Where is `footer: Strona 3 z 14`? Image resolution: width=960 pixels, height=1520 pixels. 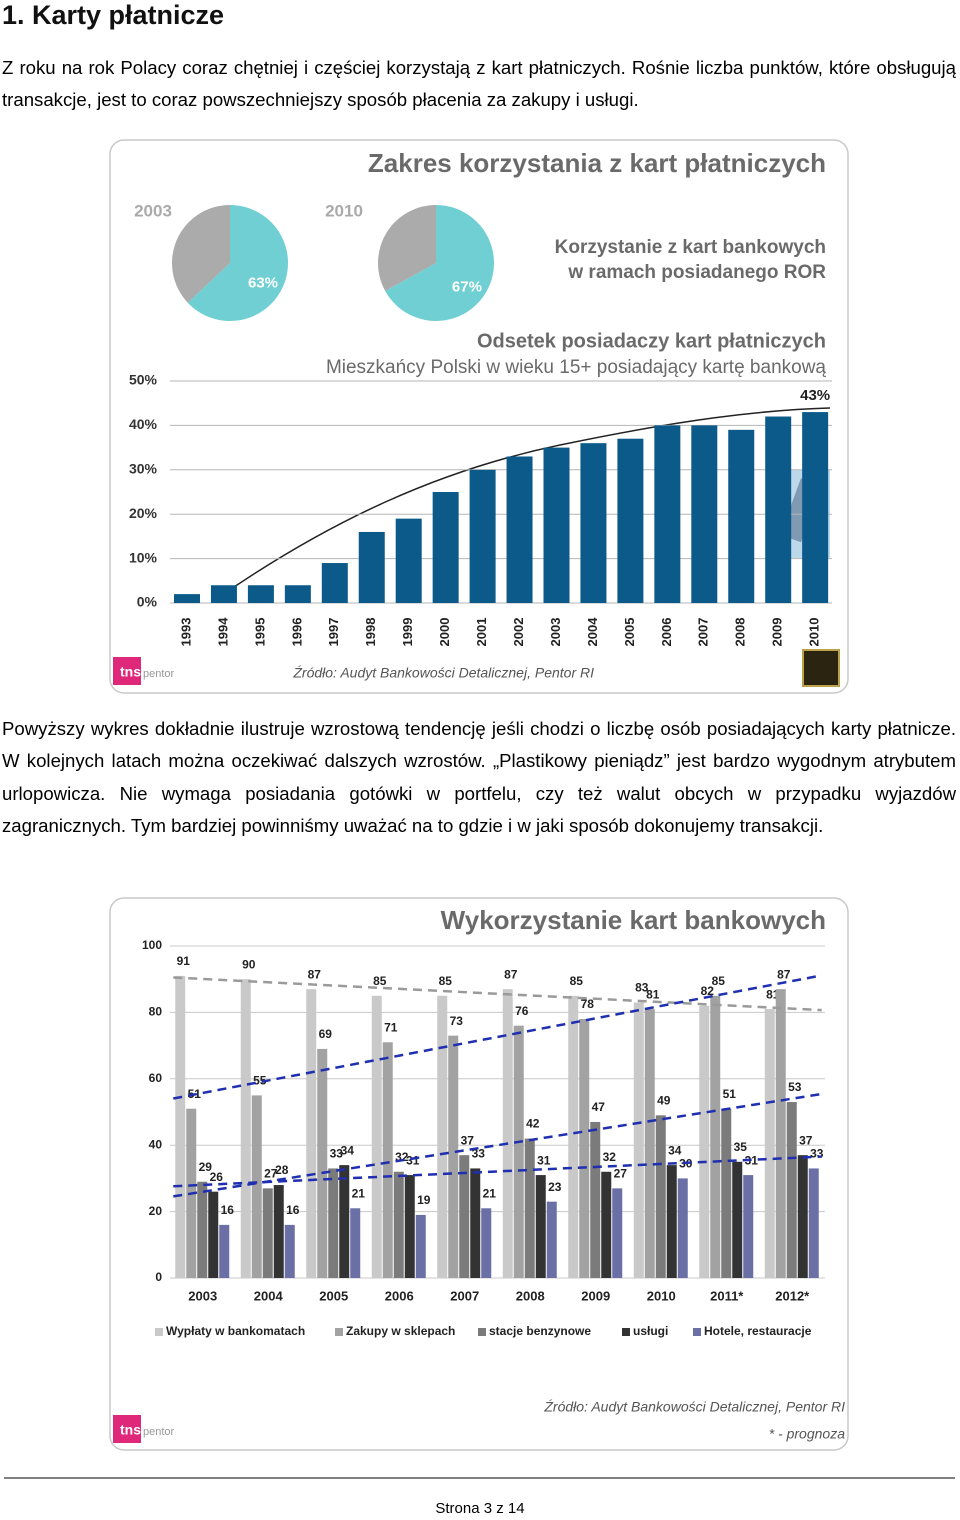
footer: Strona 3 z 14 is located at coordinates (480, 1508).